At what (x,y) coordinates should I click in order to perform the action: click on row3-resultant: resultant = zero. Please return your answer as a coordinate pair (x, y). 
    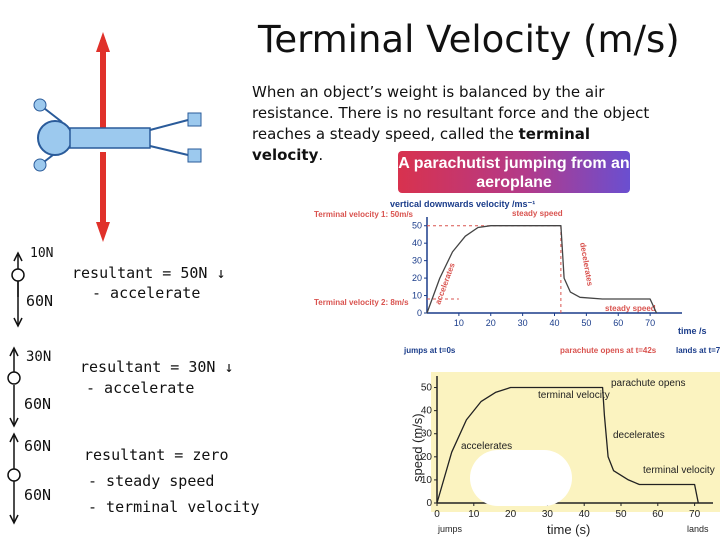
    Looking at the image, I should click on (156, 455).